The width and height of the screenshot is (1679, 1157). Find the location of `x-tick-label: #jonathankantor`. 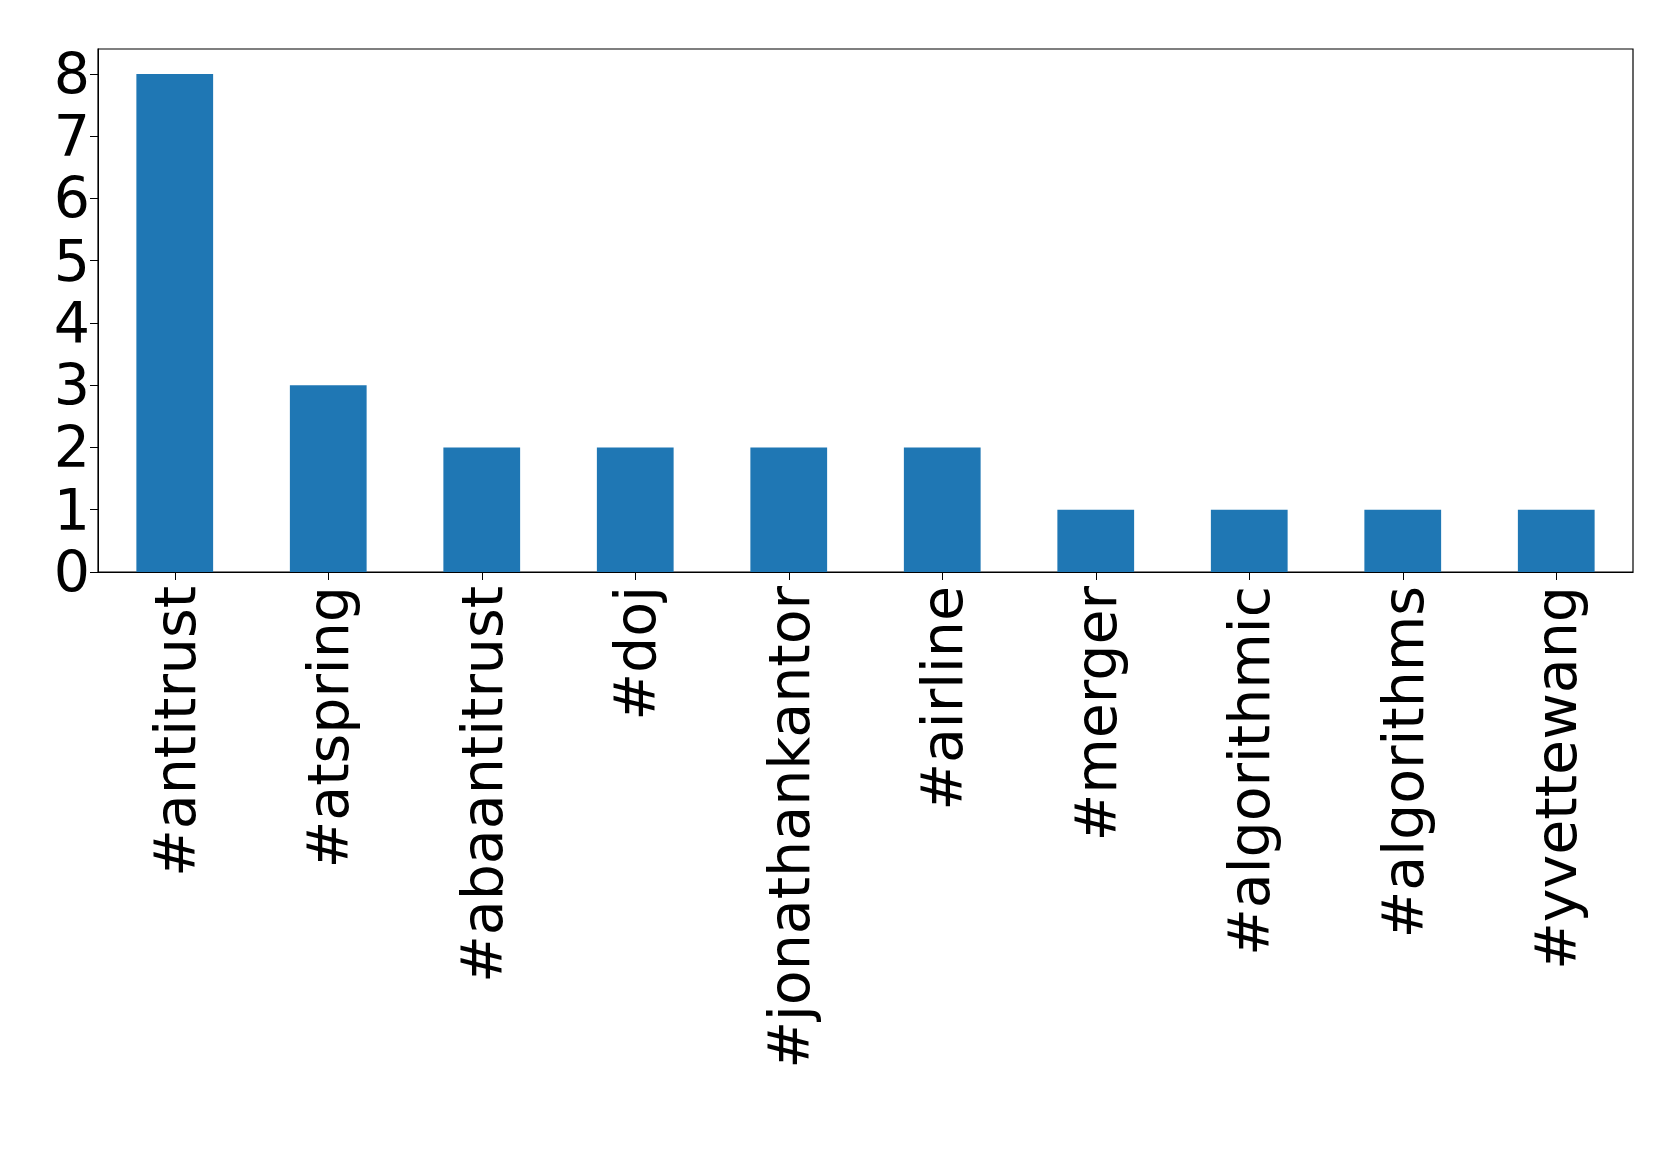

x-tick-label: #jonathankantor is located at coordinates (788, 827).